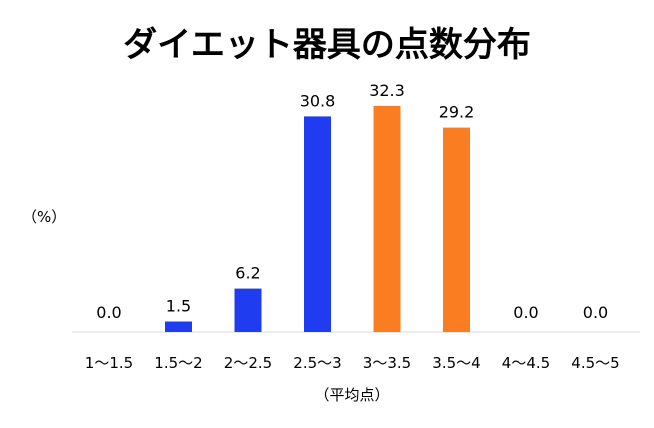 The image size is (654, 428). What do you see at coordinates (352, 363) in the screenshot?
I see `x-axis-tick-labels: 1〜1.5 1.5〜2 2〜2.5 2.5〜3 3〜3.5 3.5〜4 4〜4.5 4.5〜5` at bounding box center [352, 363].